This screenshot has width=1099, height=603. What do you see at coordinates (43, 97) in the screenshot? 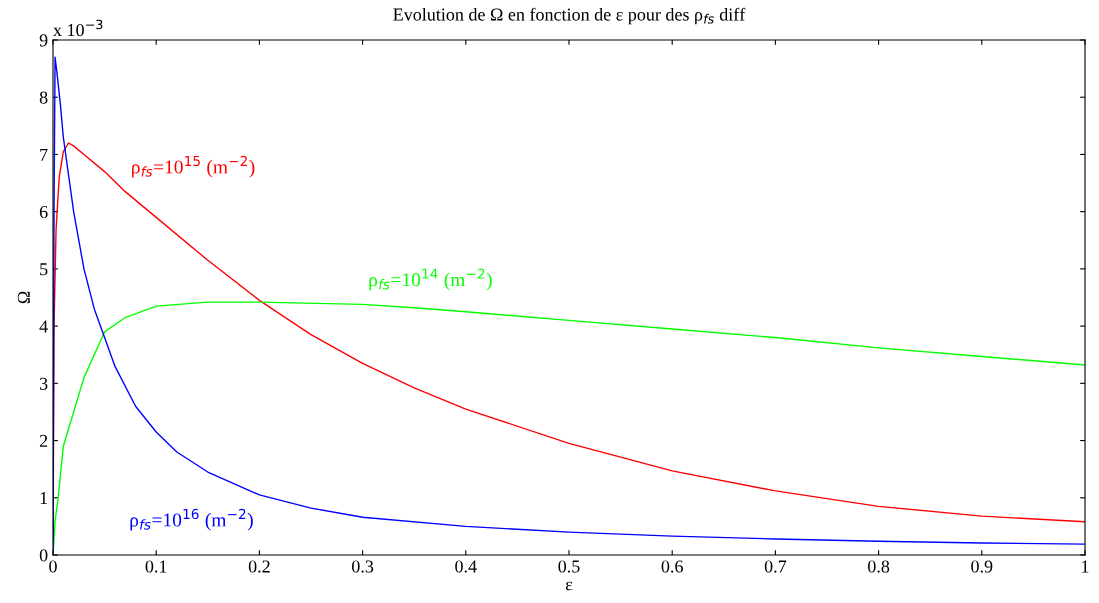
I see `y-tick-label: 8` at bounding box center [43, 97].